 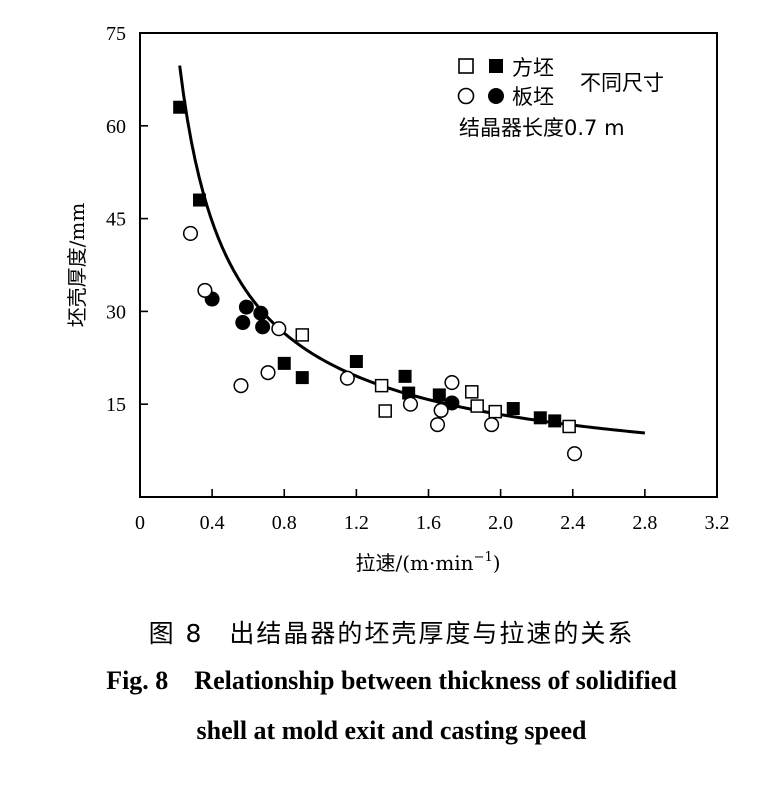 What do you see at coordinates (140, 523) in the screenshot?
I see `x-tick-label: 0` at bounding box center [140, 523].